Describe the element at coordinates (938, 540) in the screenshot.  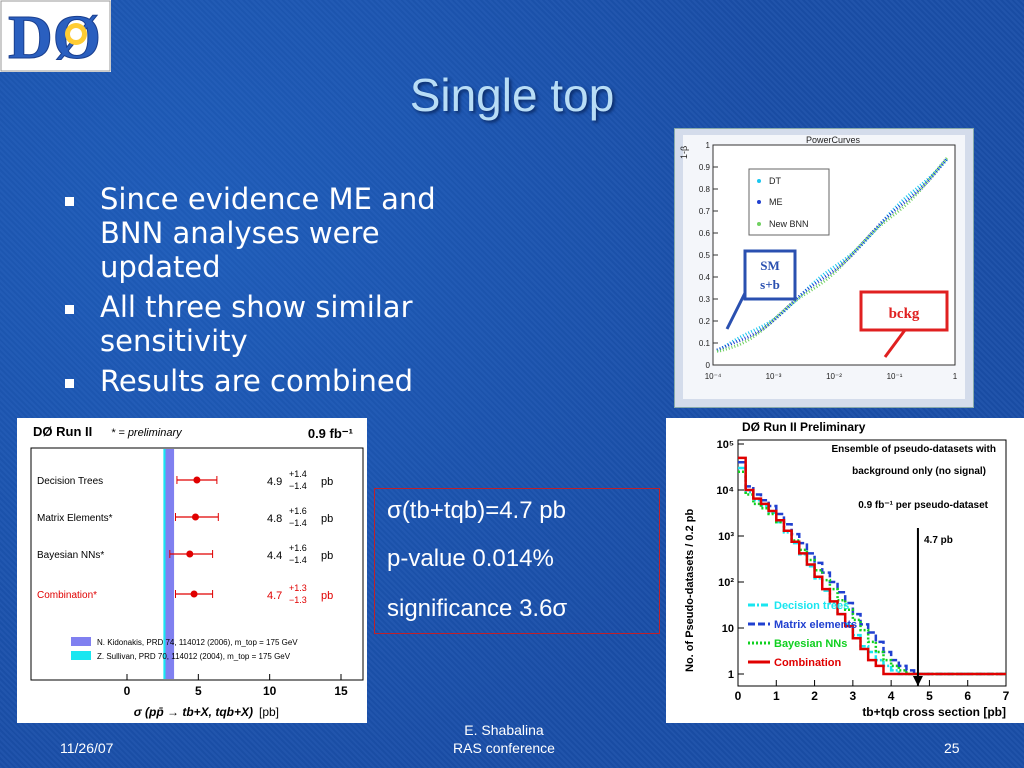
I see `chart2-annot-4: 4.7 pb` at that location.